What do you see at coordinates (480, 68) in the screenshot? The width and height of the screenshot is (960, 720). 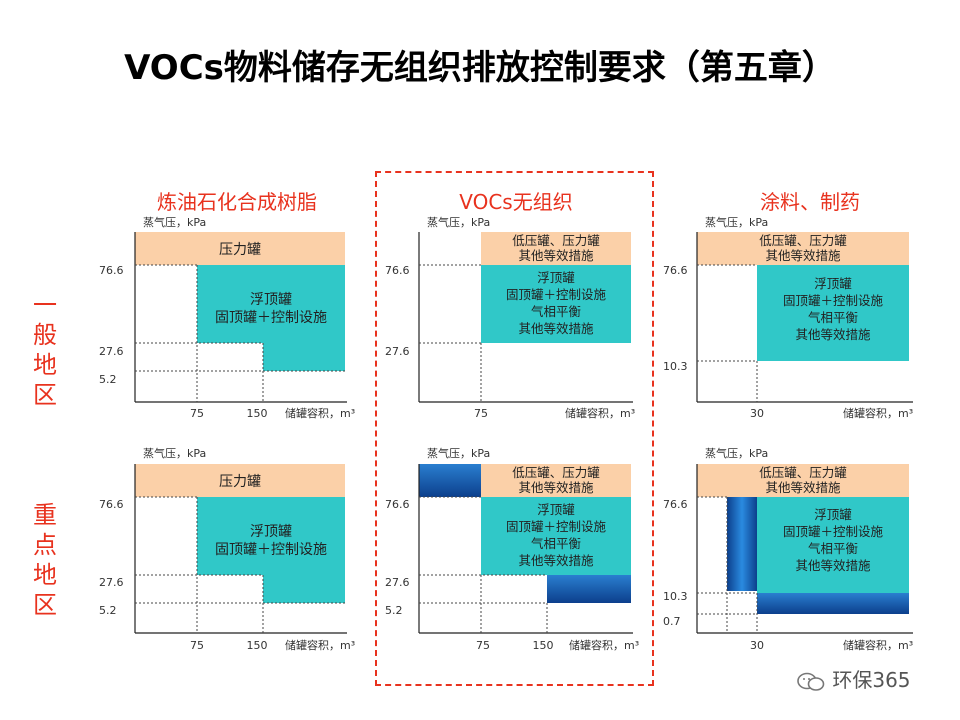 I see `page-title: VOCs物料储存无组织排放控制要求（第五章）` at bounding box center [480, 68].